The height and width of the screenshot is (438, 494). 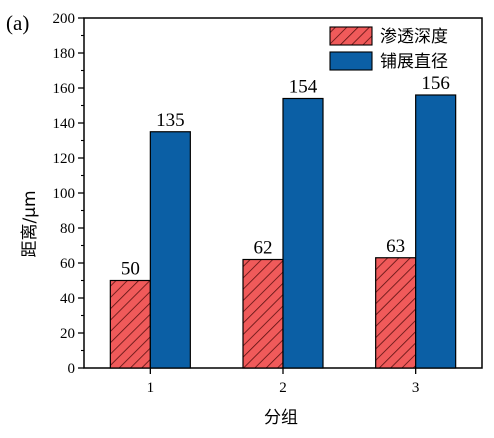 I want to click on y-tick-label: 20, so click(x=67, y=334).